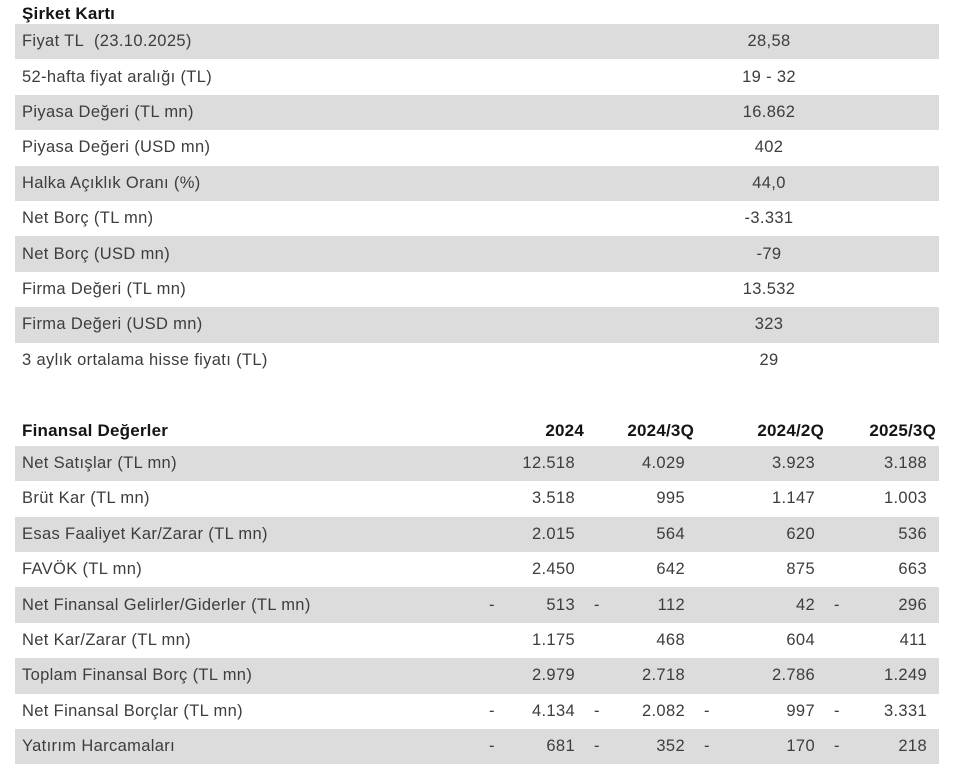  I want to click on financial-value-cell: 1.249, so click(883, 675).